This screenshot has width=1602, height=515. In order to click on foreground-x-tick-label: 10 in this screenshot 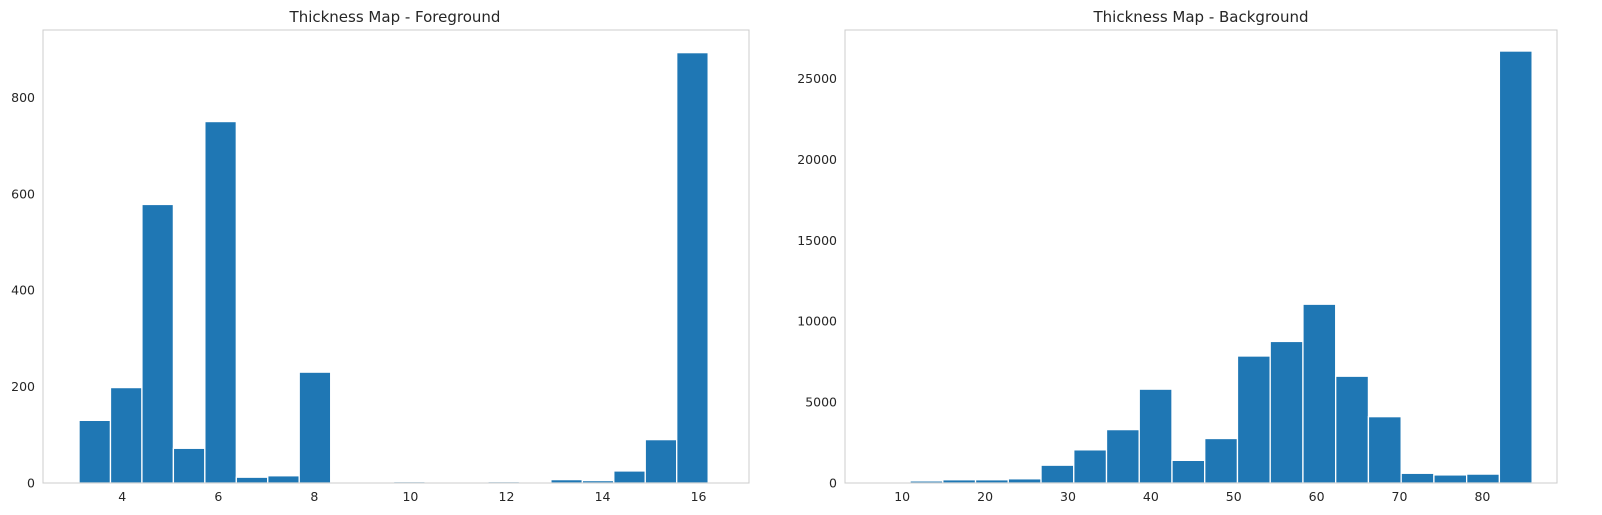, I will do `click(410, 496)`.